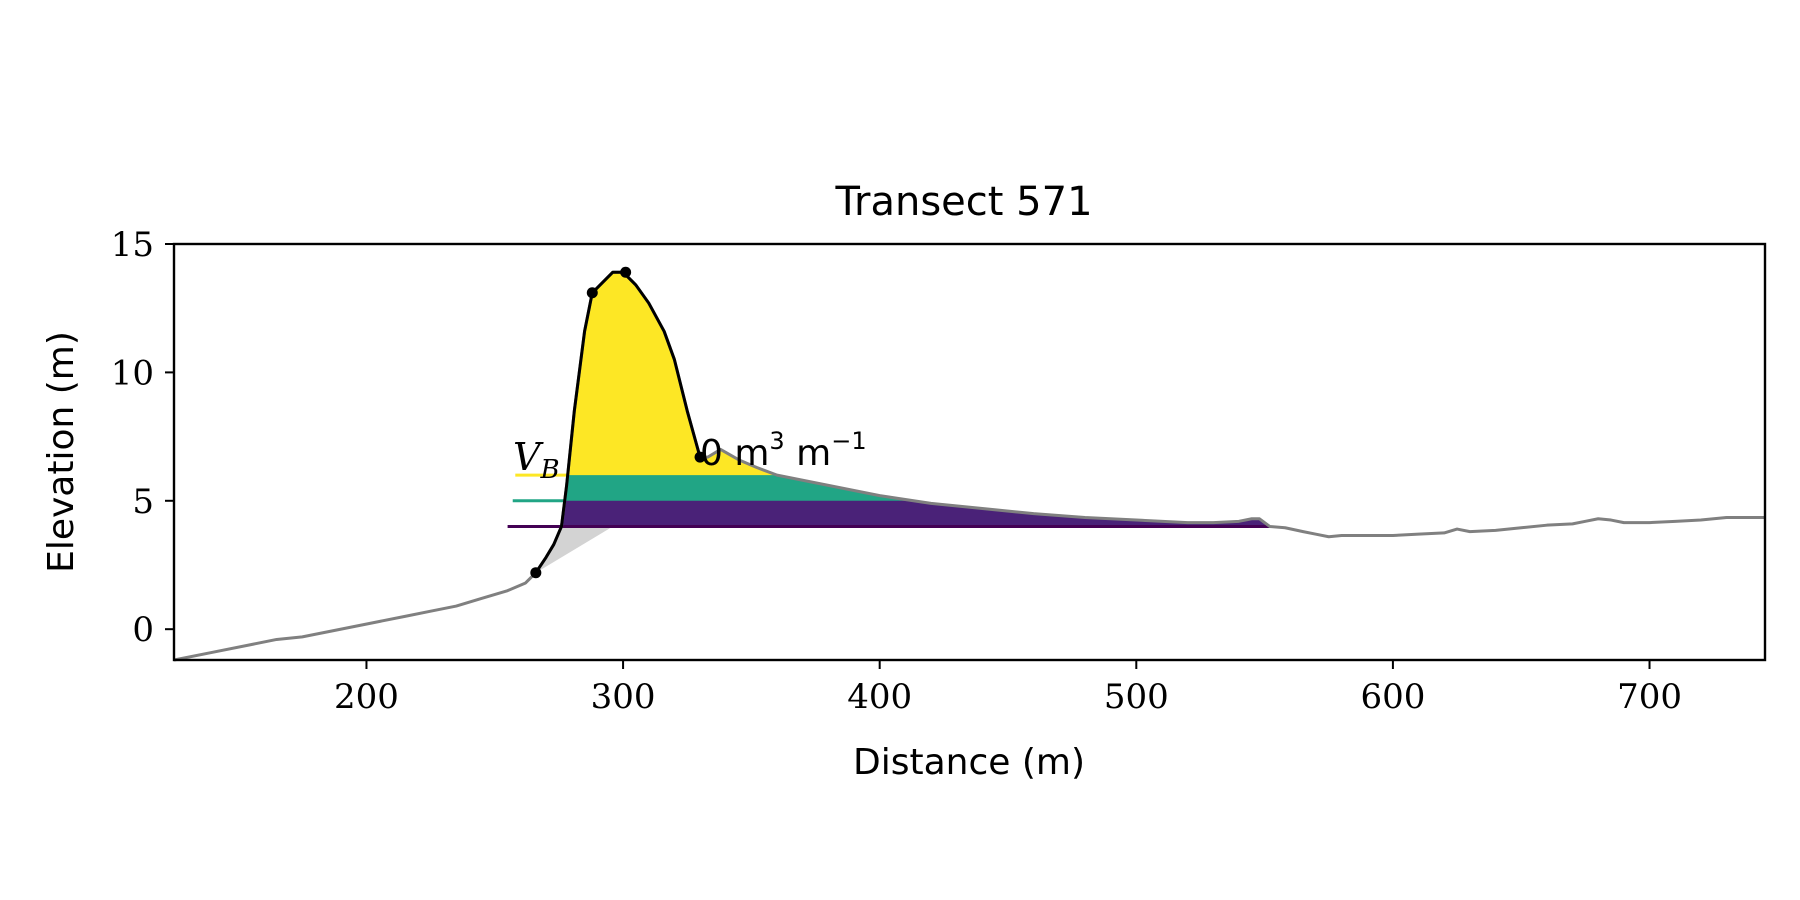 Image resolution: width=1800 pixels, height=900 pixels. I want to click on dune-line, so click(618, 422).